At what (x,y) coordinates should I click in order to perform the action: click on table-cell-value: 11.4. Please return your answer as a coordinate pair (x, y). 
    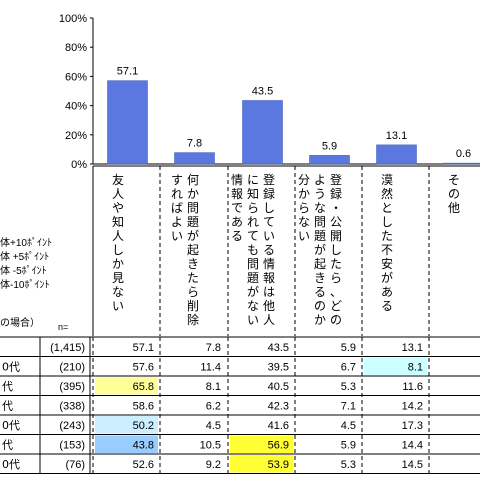
    Looking at the image, I should click on (210, 368).